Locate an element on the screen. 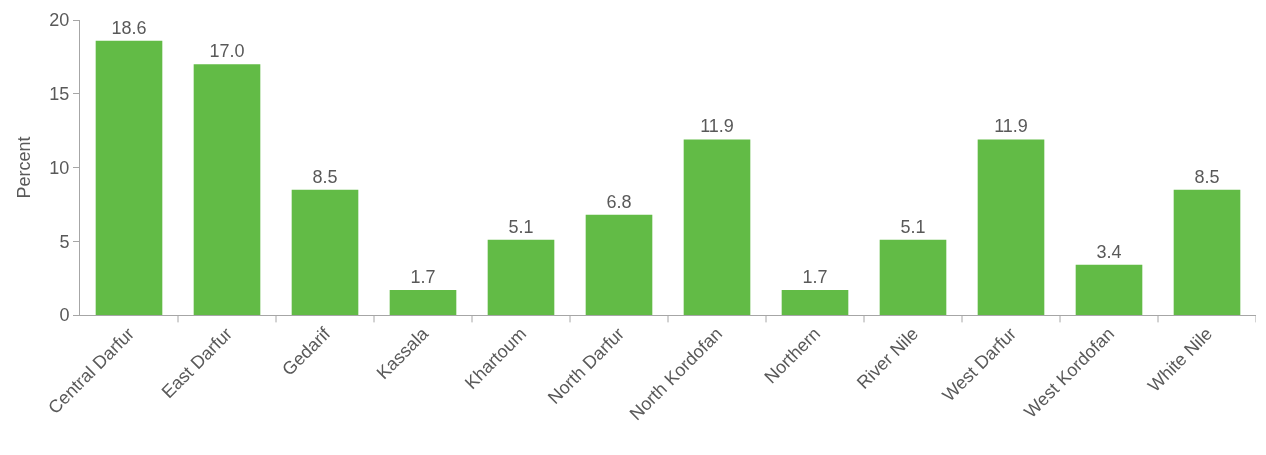 This screenshot has width=1266, height=455. y-tick-label: 15 is located at coordinates (59, 94).